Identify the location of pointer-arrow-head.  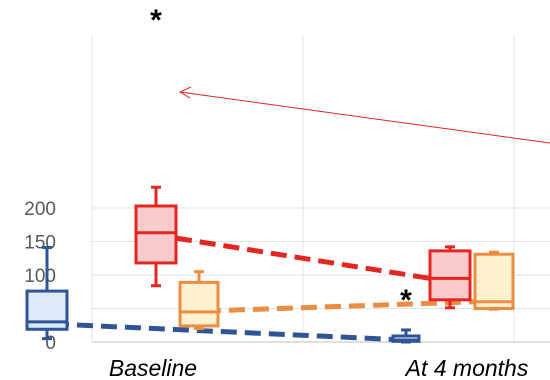
(185, 92).